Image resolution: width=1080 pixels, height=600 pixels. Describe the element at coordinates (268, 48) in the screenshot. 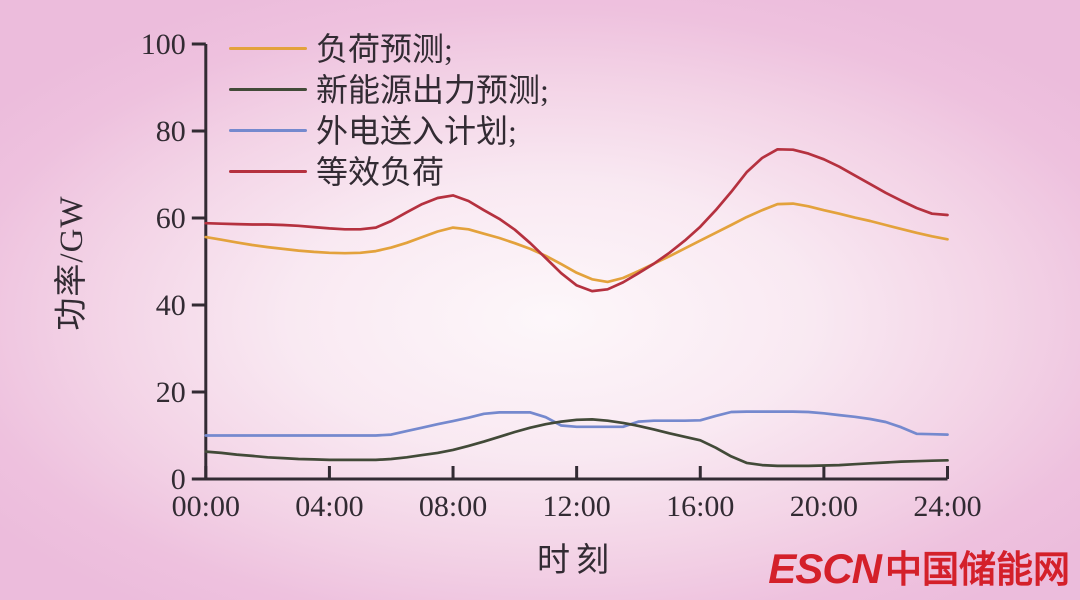

I see `legend-swatch-load-forecast` at that location.